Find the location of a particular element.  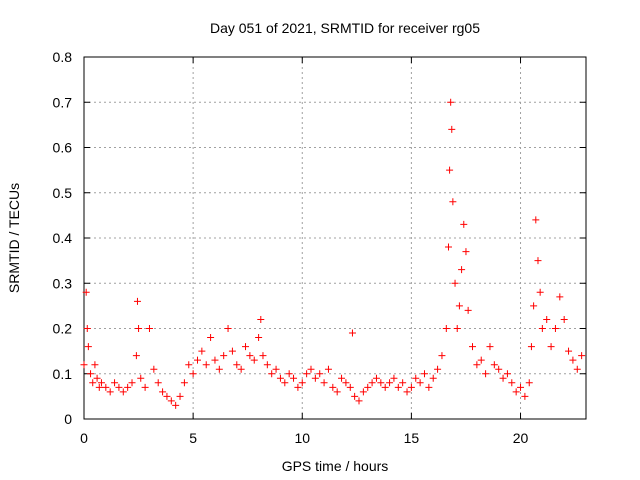

x-tick-label: 15 is located at coordinates (412, 438).